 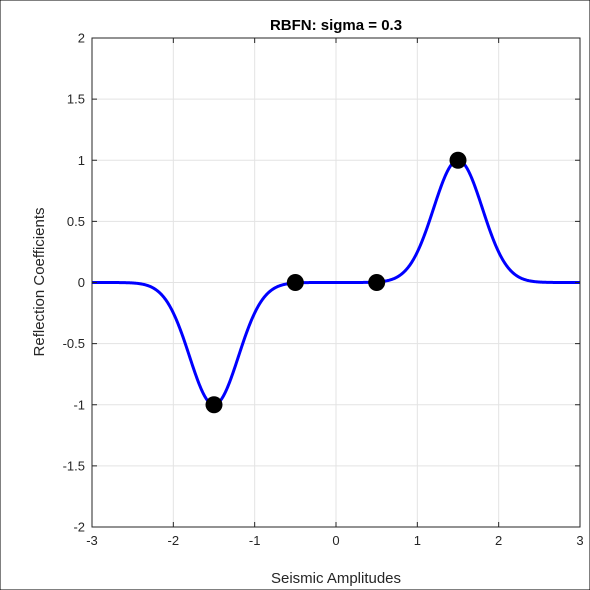 What do you see at coordinates (74, 343) in the screenshot?
I see `y-tick-label: -0.5` at bounding box center [74, 343].